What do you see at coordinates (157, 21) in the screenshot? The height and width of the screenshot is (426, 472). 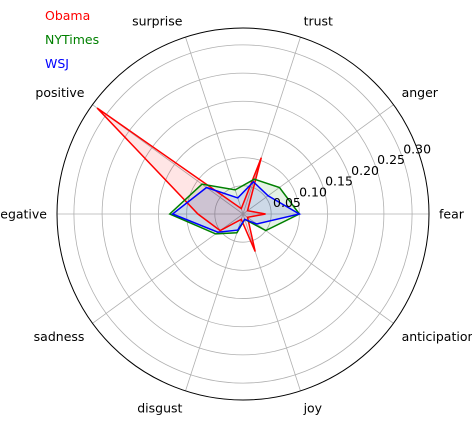 I see `category-label-surprise: surprise` at bounding box center [157, 21].